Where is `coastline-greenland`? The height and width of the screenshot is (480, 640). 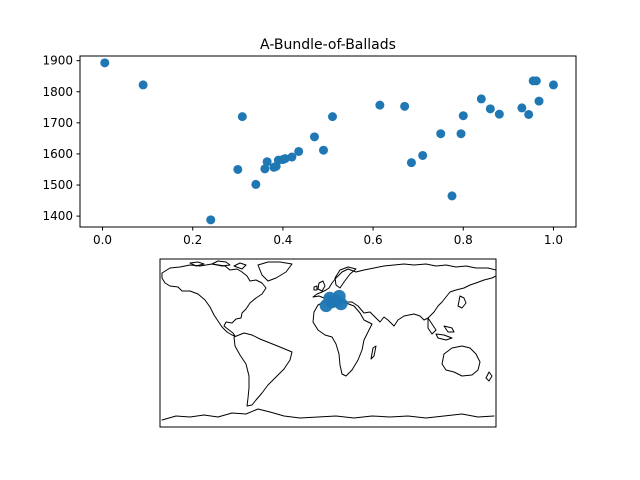
coastline-greenland is located at coordinates (275, 271).